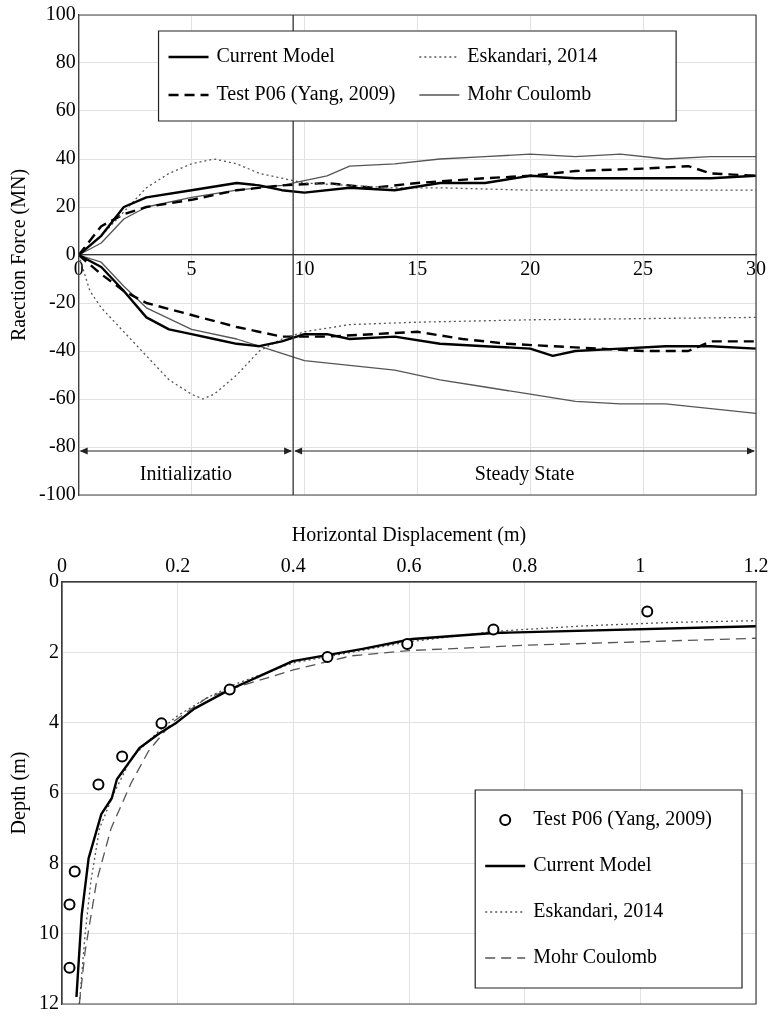 The width and height of the screenshot is (772, 1019). I want to click on x-tick-label: 30, so click(756, 268).